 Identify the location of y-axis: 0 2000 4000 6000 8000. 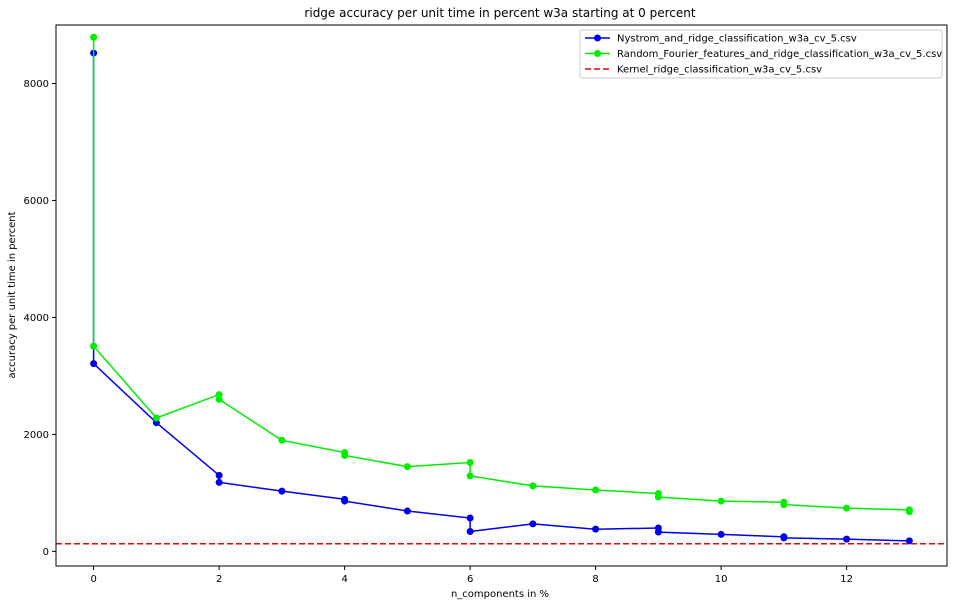
(40, 318).